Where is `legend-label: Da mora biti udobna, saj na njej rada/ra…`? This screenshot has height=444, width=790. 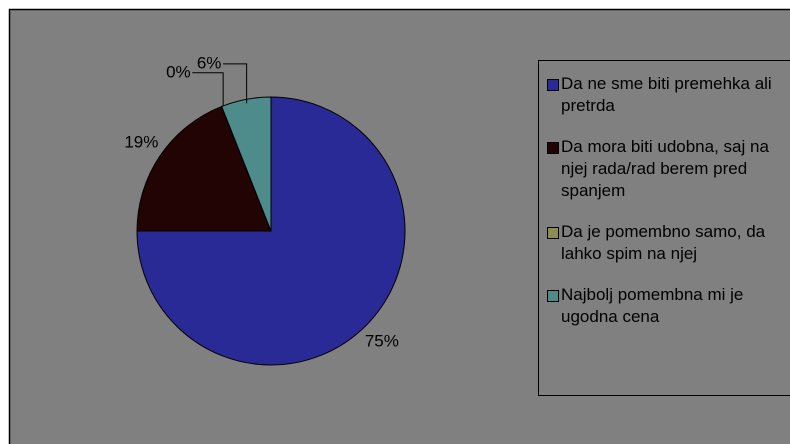 legend-label: Da mora biti udobna, saj na njej rada/ra… is located at coordinates (665, 168).